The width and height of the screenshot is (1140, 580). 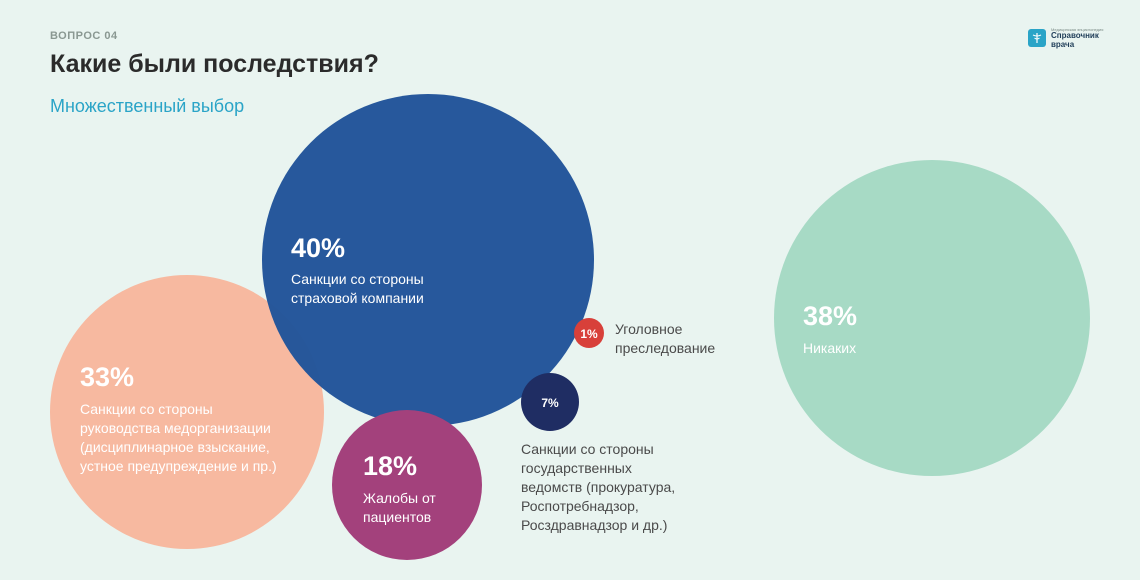 I want to click on category-label-criminal-line-2: преследование, so click(x=665, y=348).